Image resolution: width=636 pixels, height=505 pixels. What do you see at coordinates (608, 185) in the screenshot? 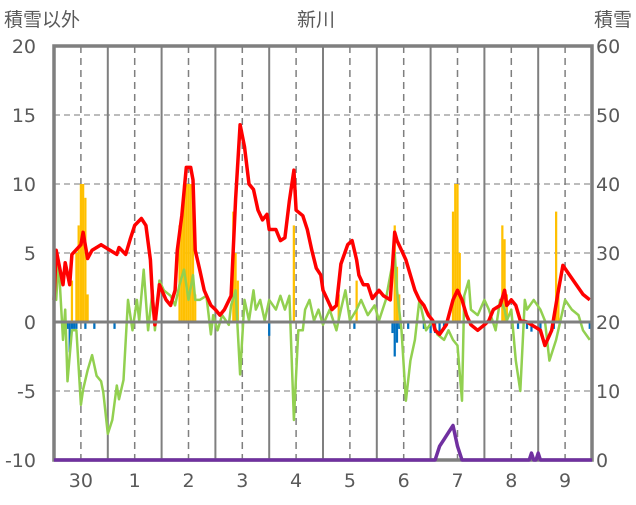
I see `right-tick-label: 40` at bounding box center [608, 185].